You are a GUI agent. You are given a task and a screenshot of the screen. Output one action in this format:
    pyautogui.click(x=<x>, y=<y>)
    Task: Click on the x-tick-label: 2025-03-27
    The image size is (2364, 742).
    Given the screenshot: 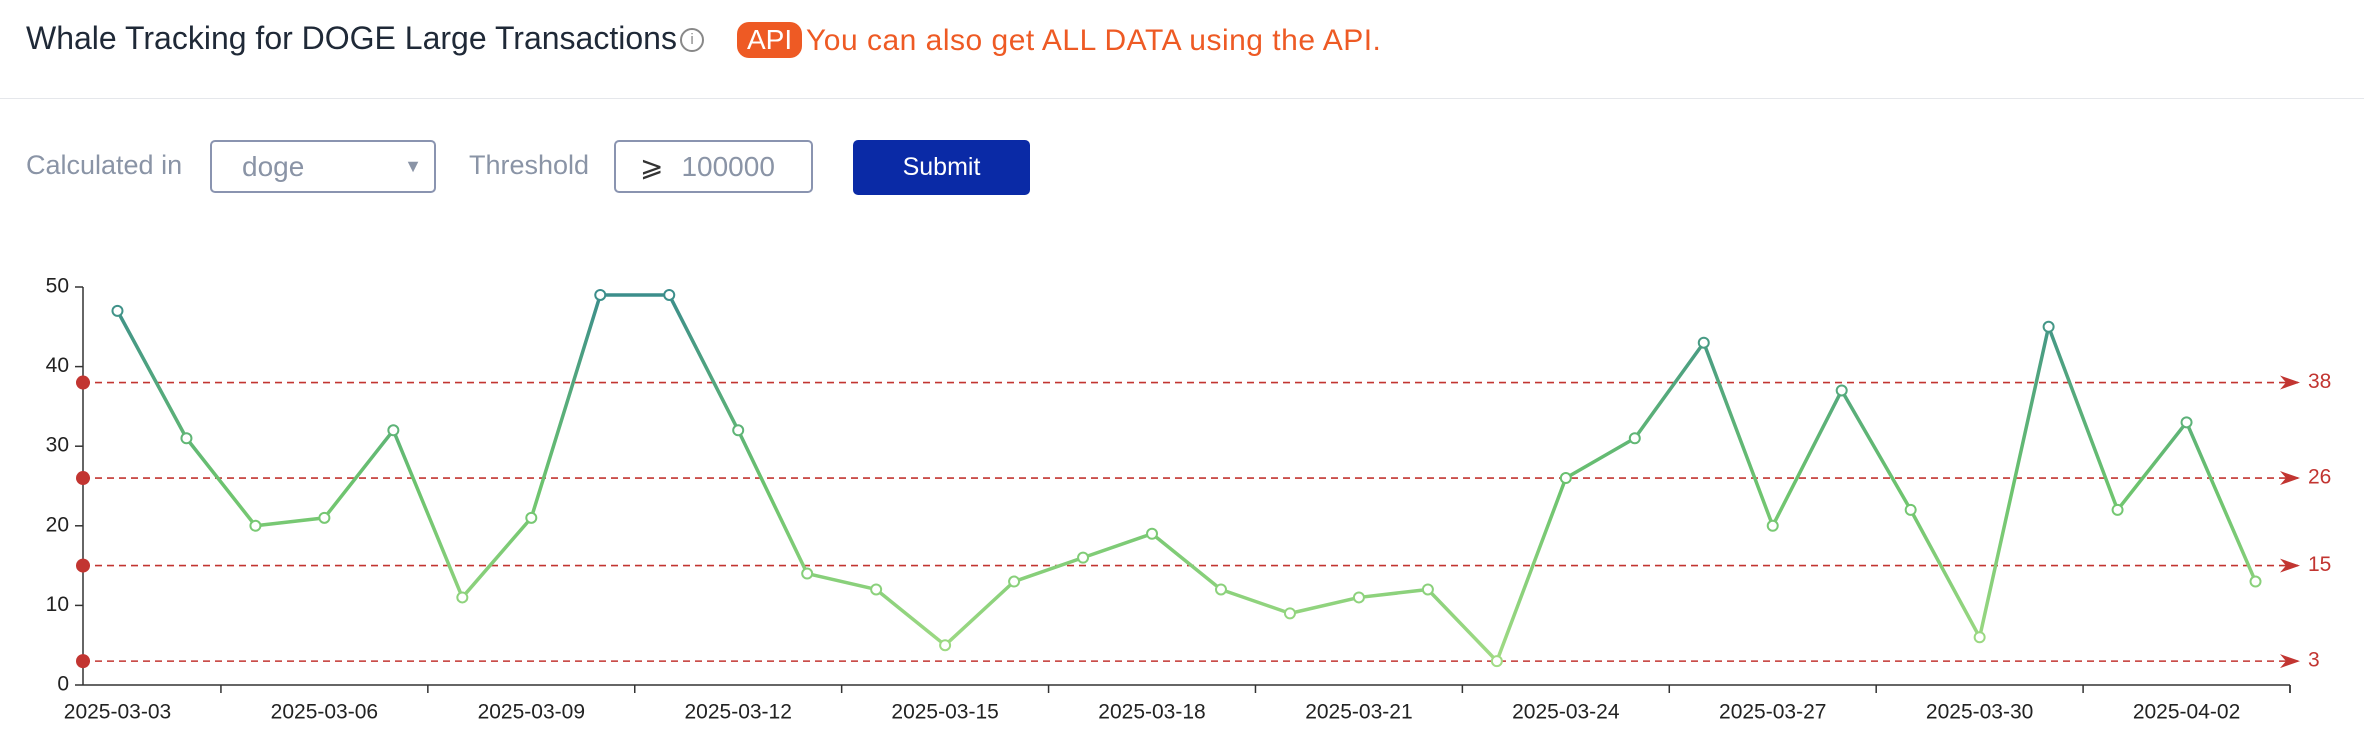 What is the action you would take?
    pyautogui.click(x=1772, y=712)
    